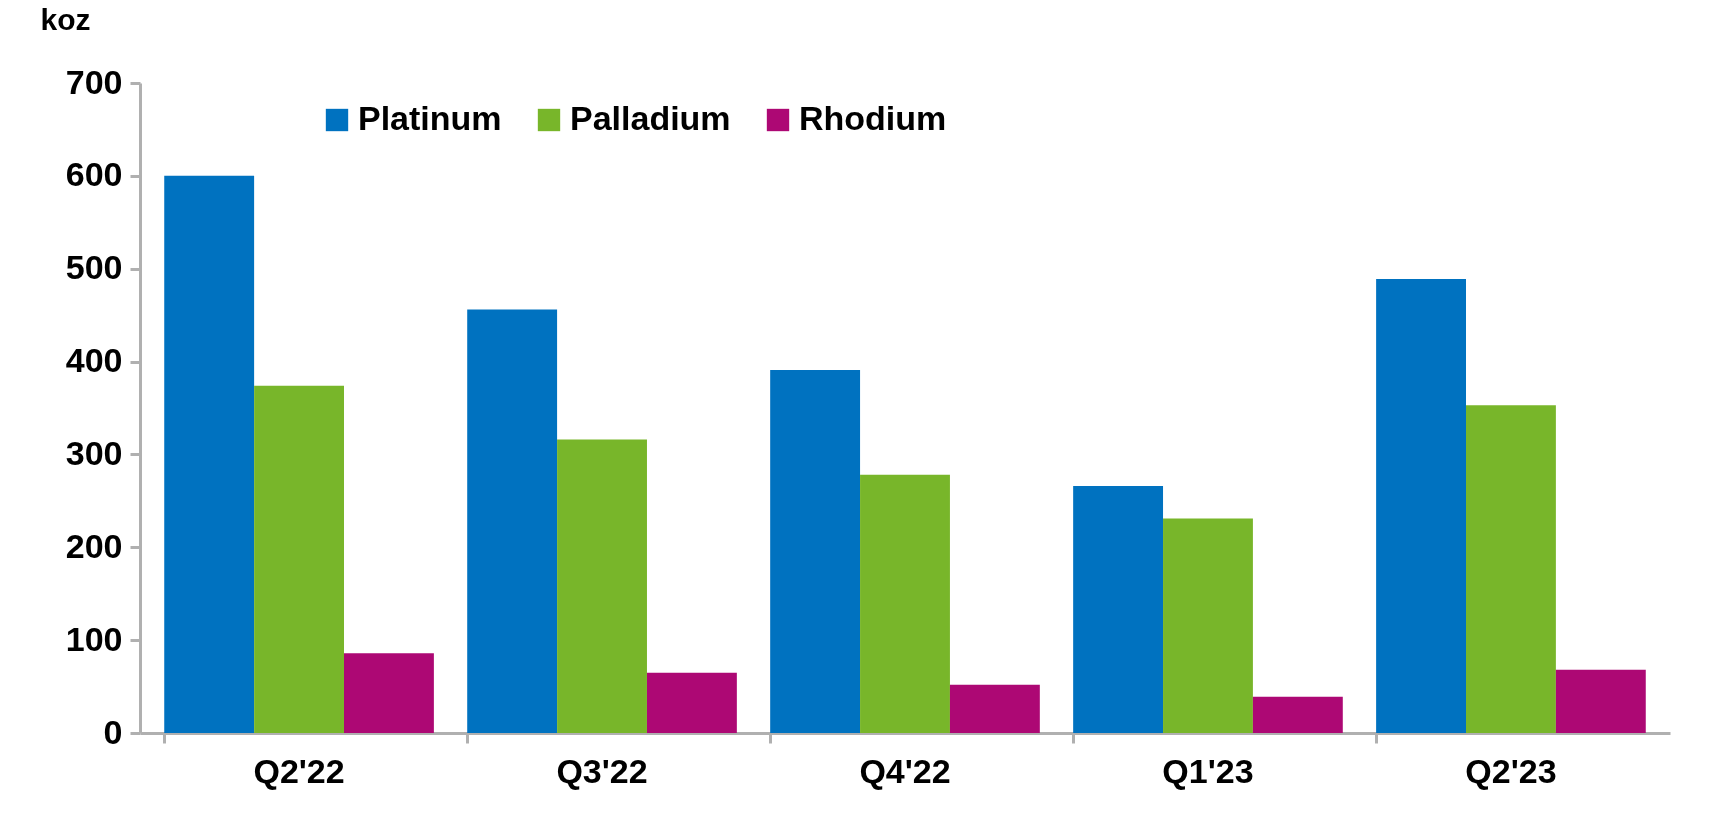 This screenshot has height=826, width=1717. I want to click on y-tick-label: 600, so click(94, 174).